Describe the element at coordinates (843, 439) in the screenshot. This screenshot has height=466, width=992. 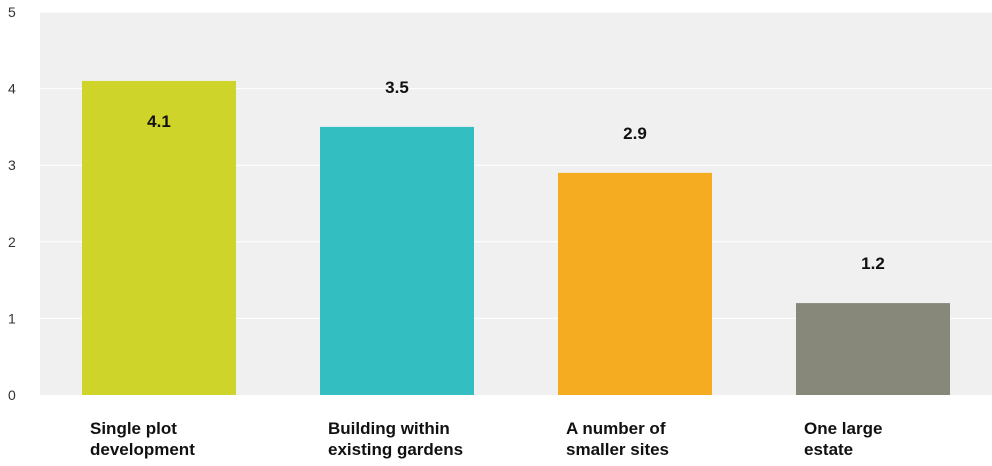
I see `x-category-label: One large estate` at that location.